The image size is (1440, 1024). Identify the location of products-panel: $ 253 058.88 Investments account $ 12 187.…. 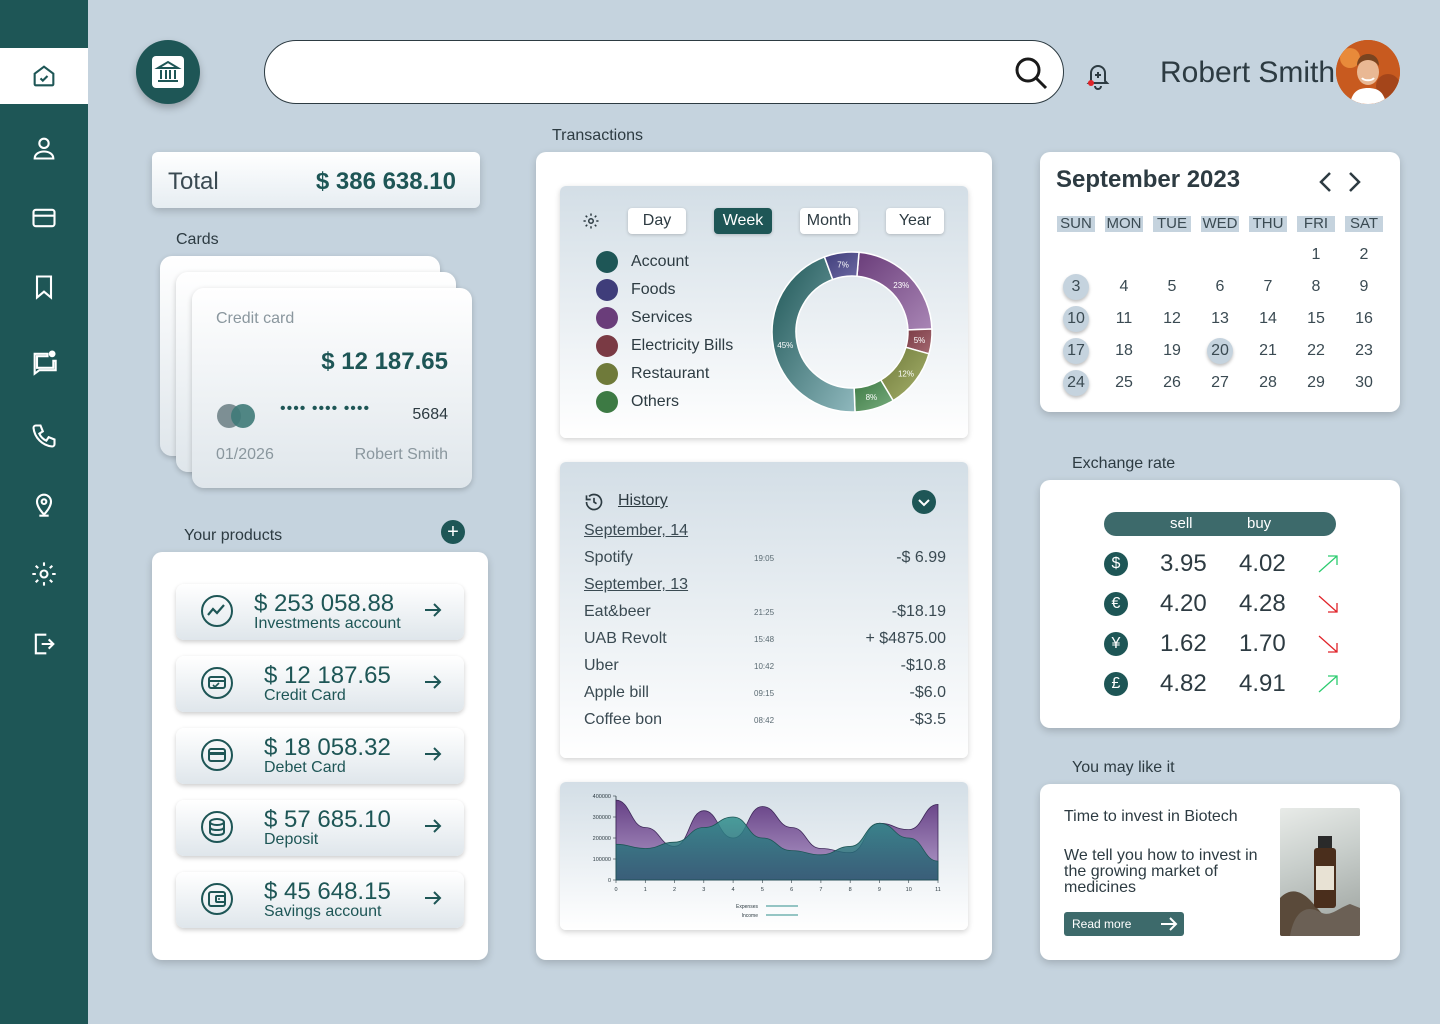
(320, 756).